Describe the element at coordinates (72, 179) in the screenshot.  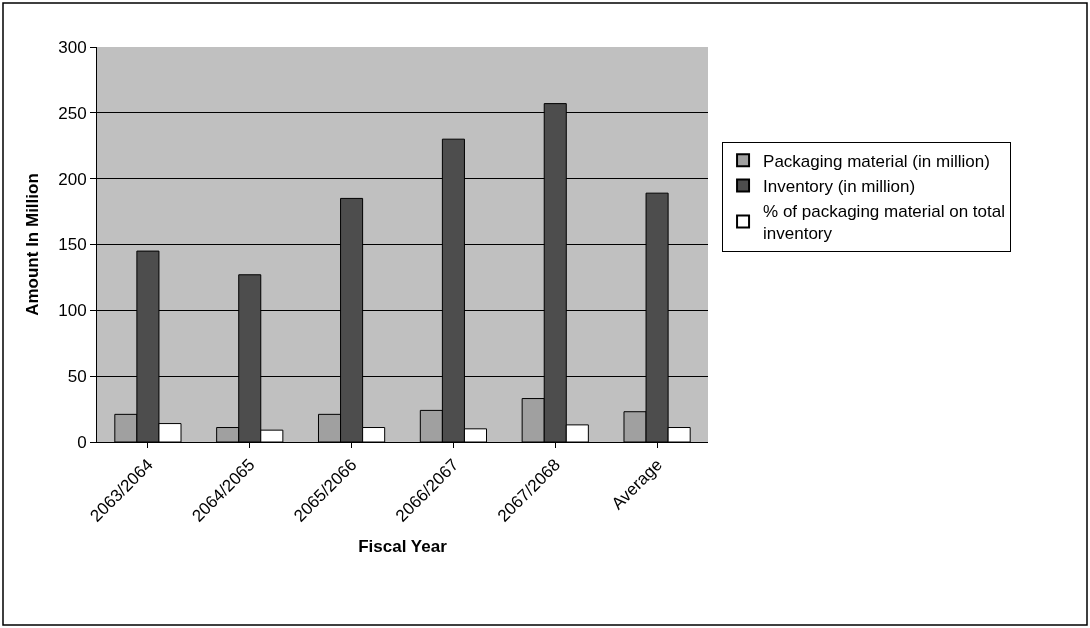
I see `y-tick-label: 200` at that location.